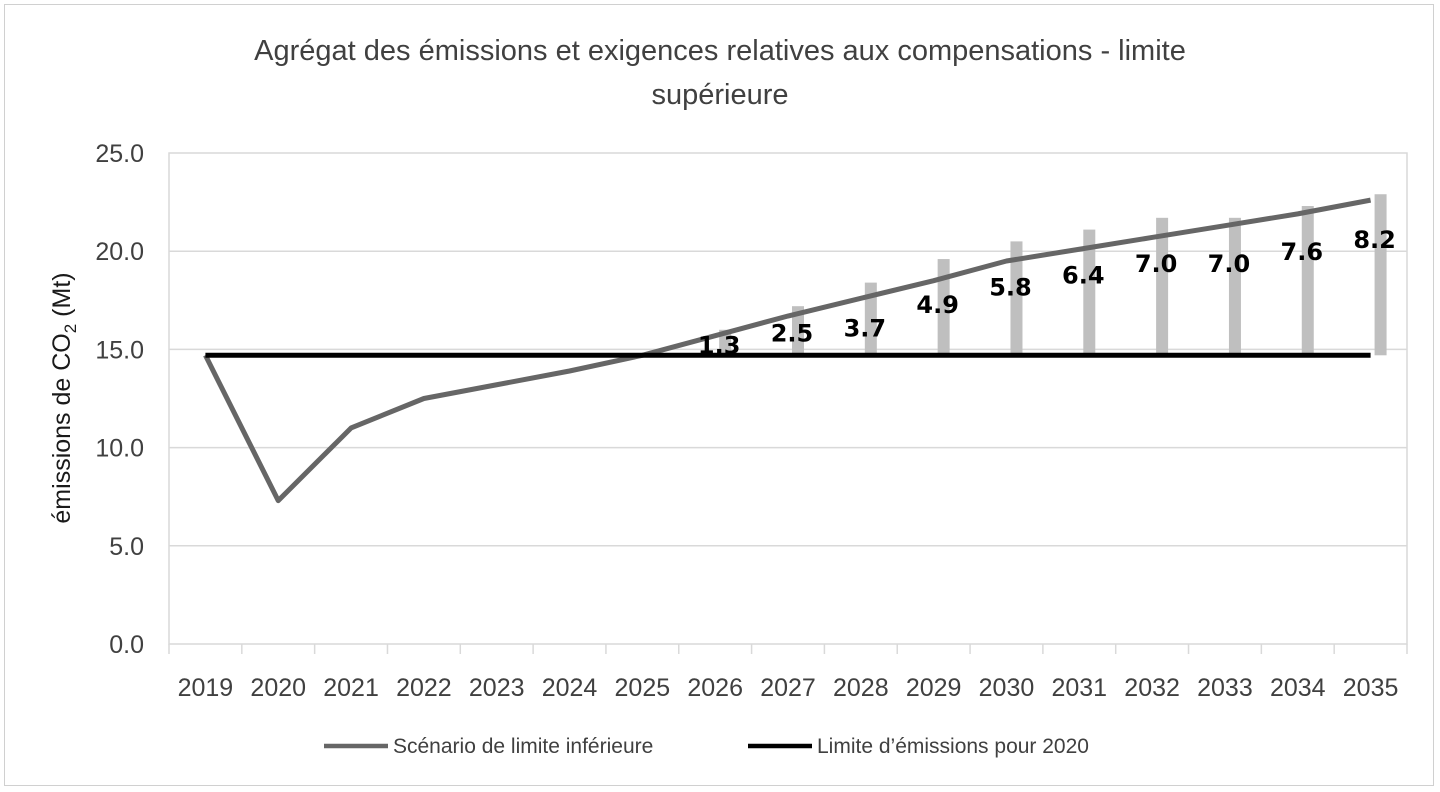  Describe the element at coordinates (119, 252) in the screenshot. I see `y-tick-label: 20.0` at that location.